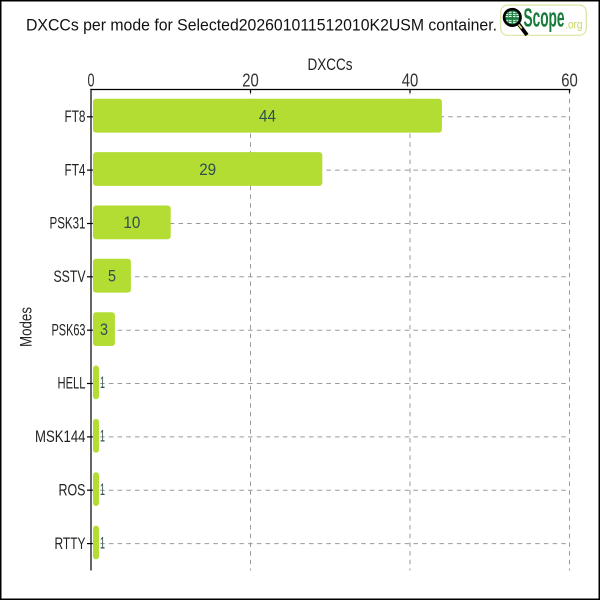 The image size is (600, 600). Describe the element at coordinates (410, 80) in the screenshot. I see `svg-text: 40` at that location.